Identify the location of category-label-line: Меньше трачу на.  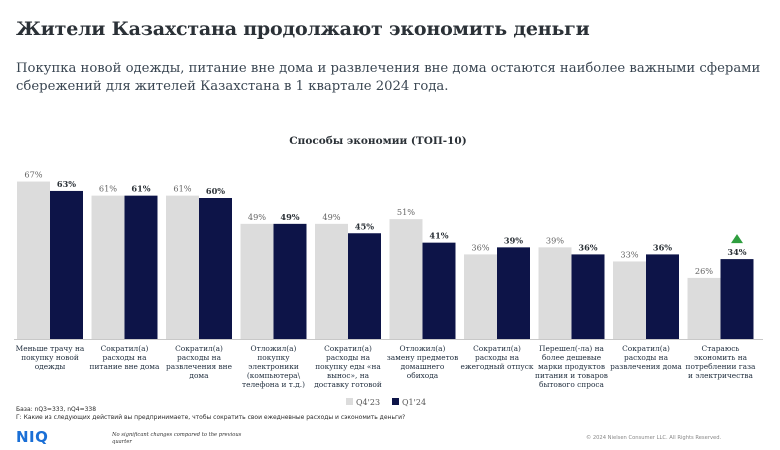
(50, 348).